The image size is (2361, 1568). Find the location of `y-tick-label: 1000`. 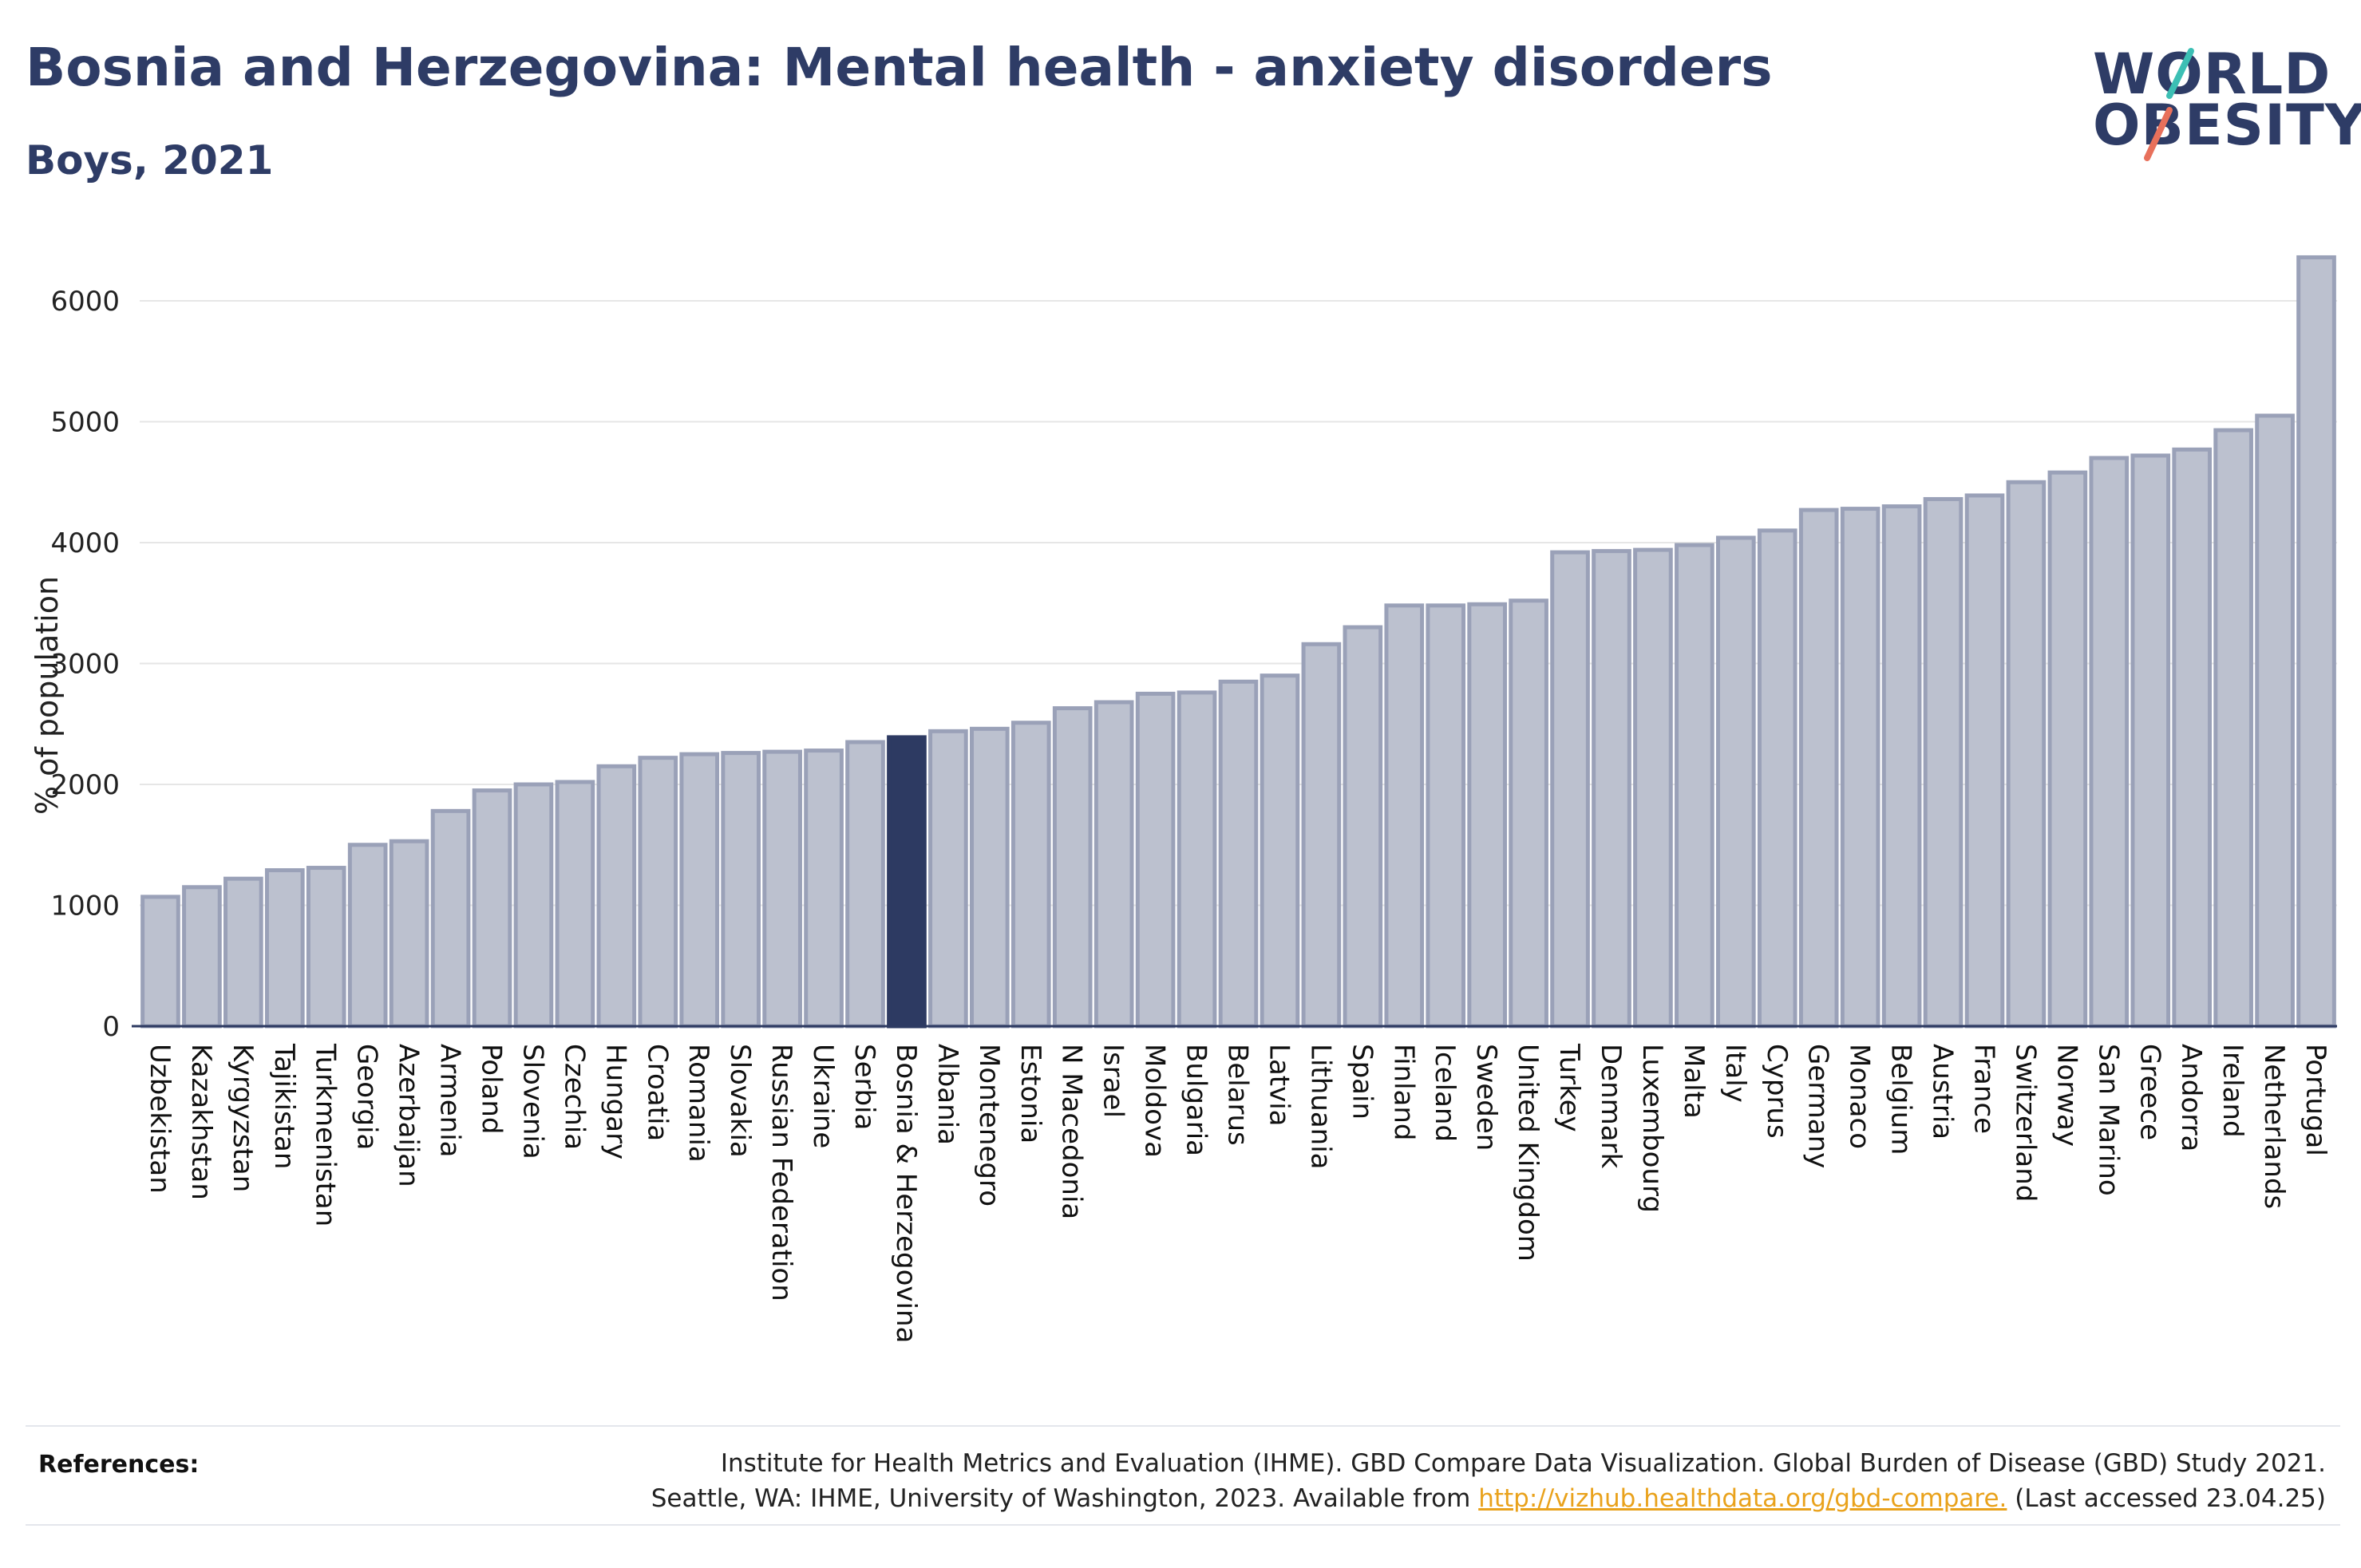

y-tick-label: 1000 is located at coordinates (85, 906).